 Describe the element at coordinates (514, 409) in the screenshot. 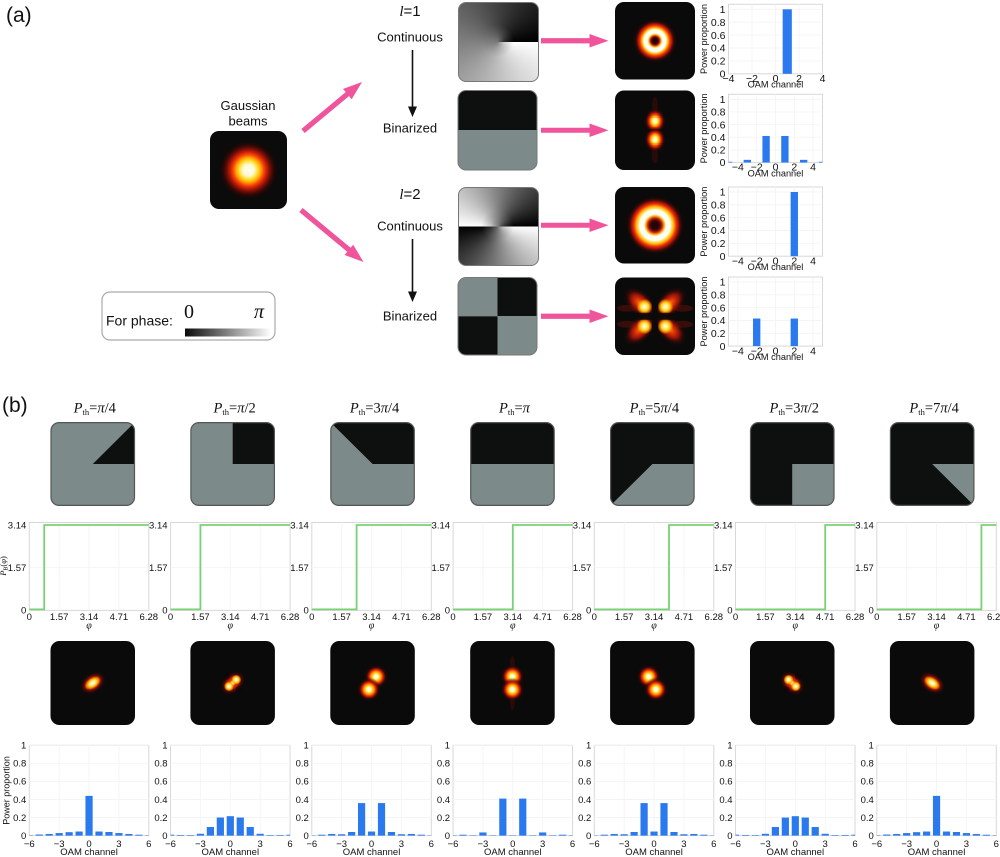

I see `svg-text: Pth=π` at that location.